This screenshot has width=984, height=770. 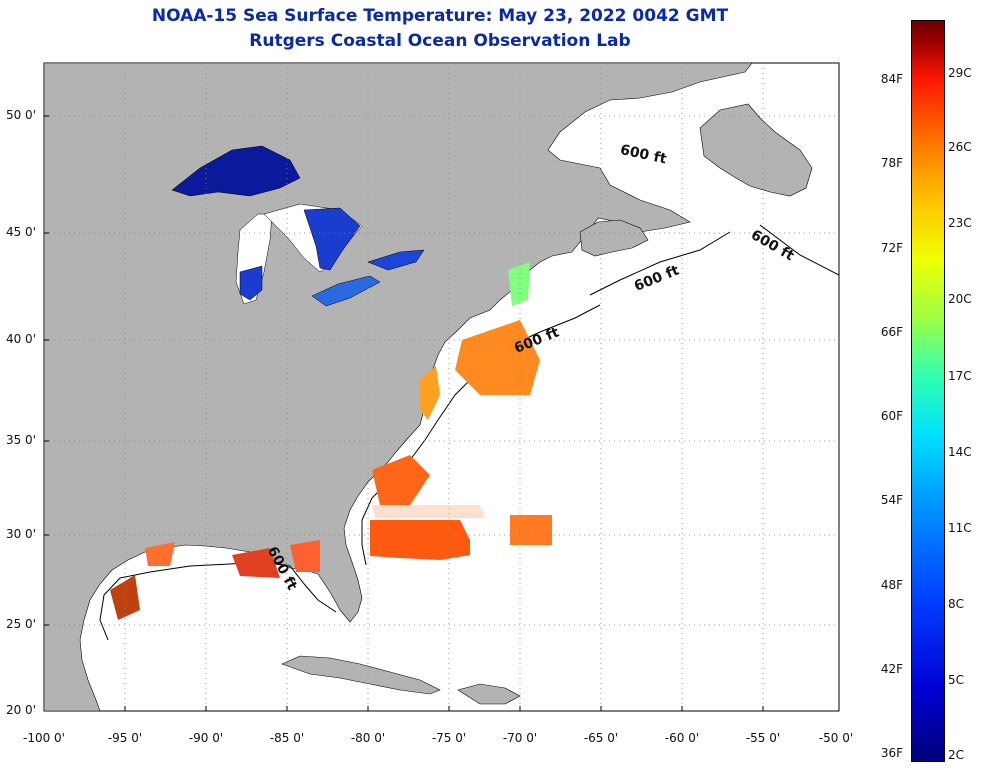 What do you see at coordinates (960, 73) in the screenshot?
I see `colorbar-label-c: 29C` at bounding box center [960, 73].